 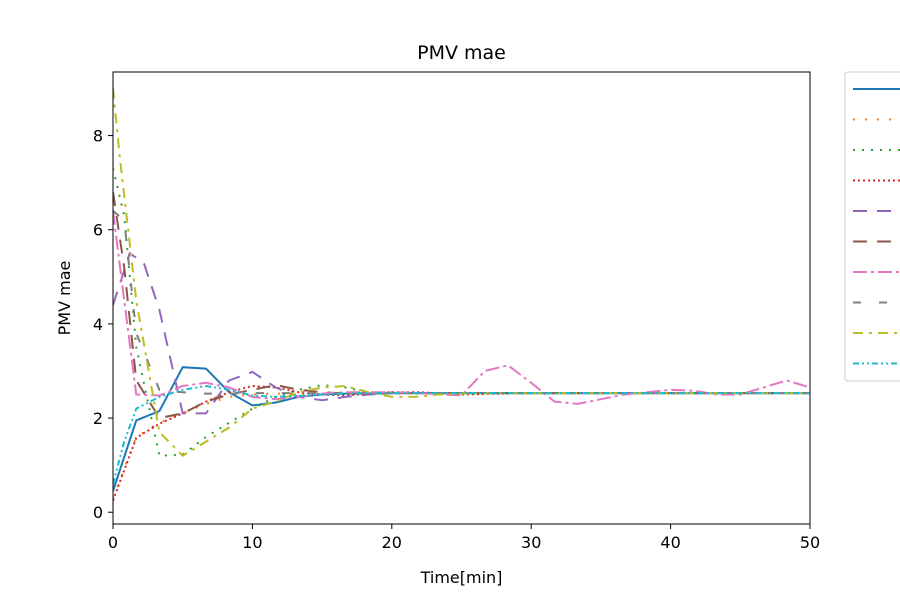 I want to click on y-tick-label: 0, so click(x=98, y=512).